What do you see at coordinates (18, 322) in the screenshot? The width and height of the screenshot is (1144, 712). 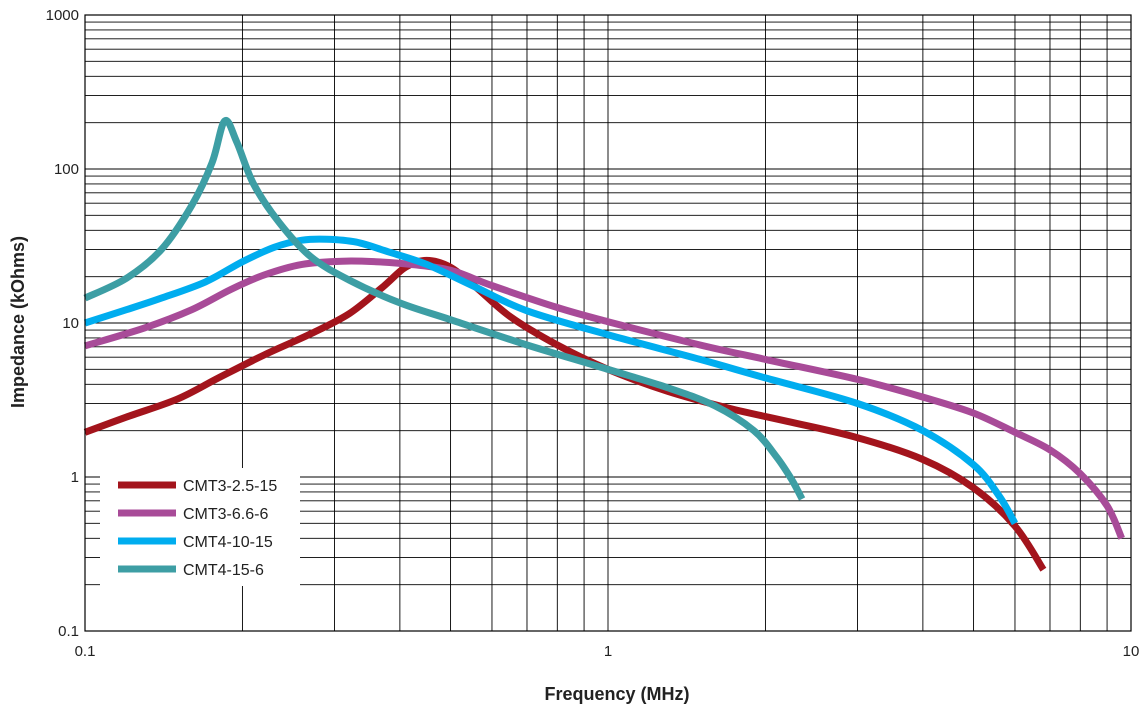 I see `y-axis-title: Impedance (kOhms)` at bounding box center [18, 322].